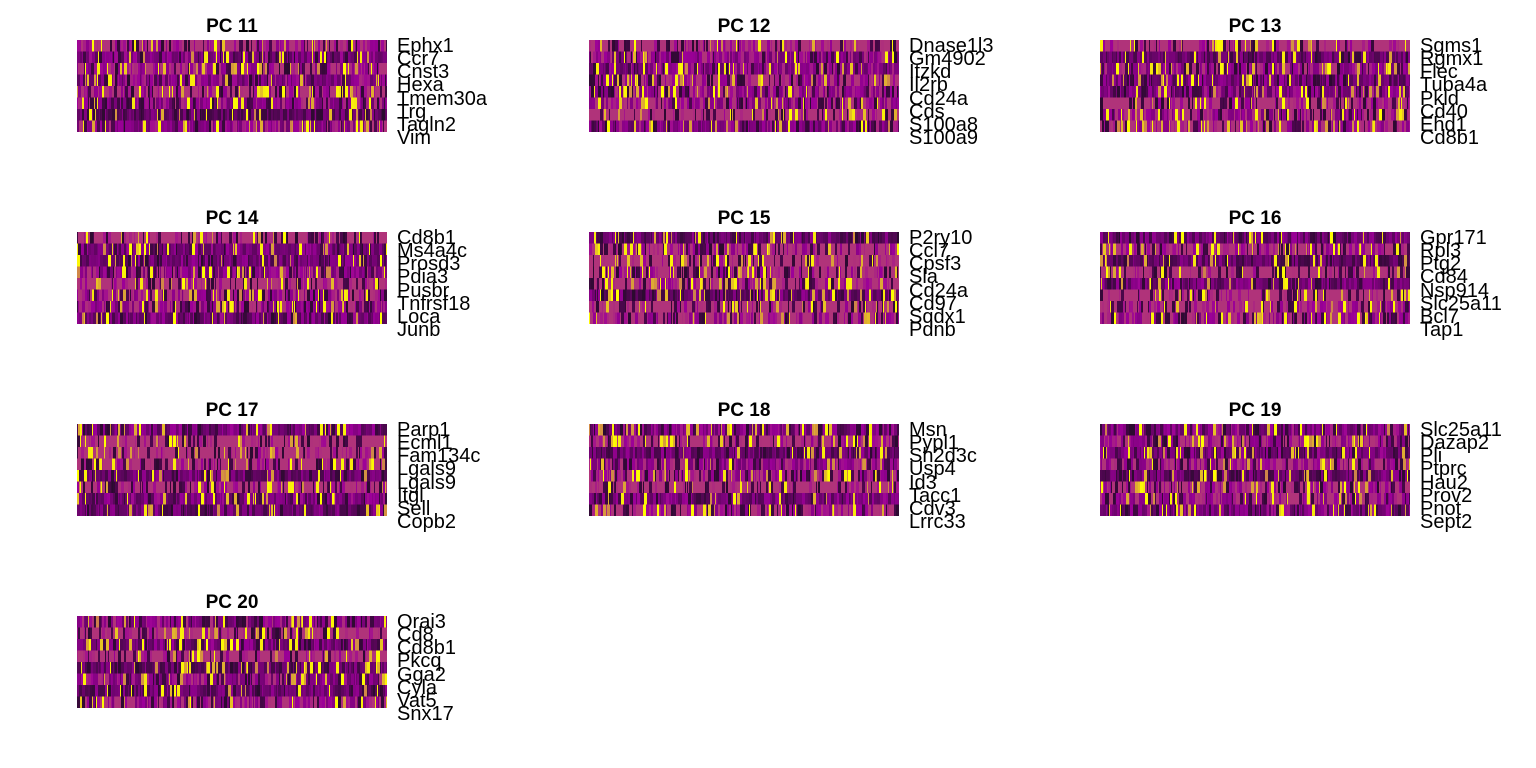 The image size is (1536, 768). What do you see at coordinates (1441, 251) in the screenshot?
I see `gene-label: Rpl3` at bounding box center [1441, 251].